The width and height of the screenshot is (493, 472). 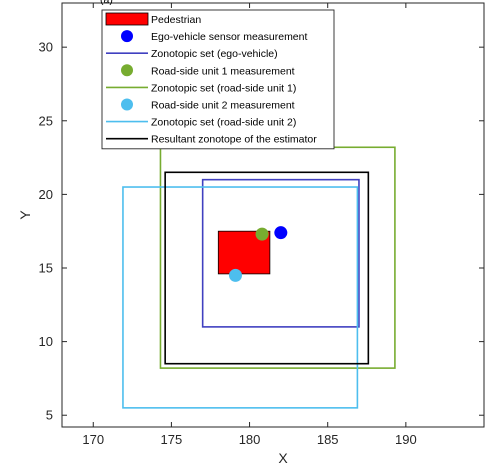 I want to click on y-tick-label: 20, so click(x=46, y=194).